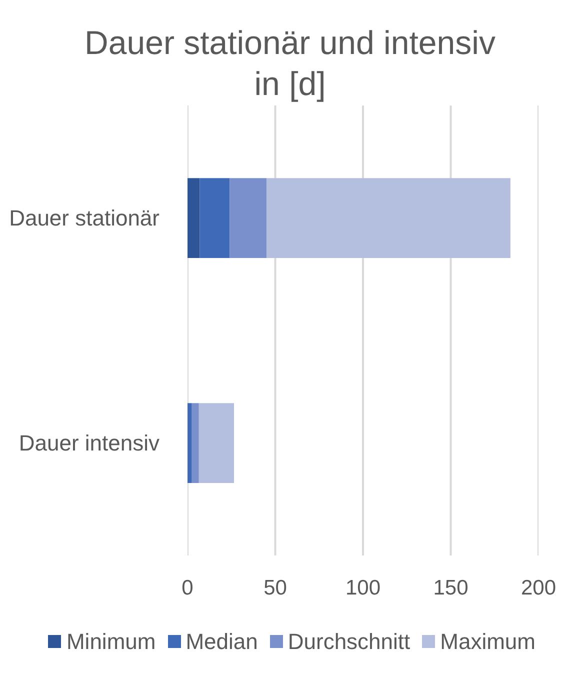  I want to click on x-tick-label: 100, so click(363, 588).